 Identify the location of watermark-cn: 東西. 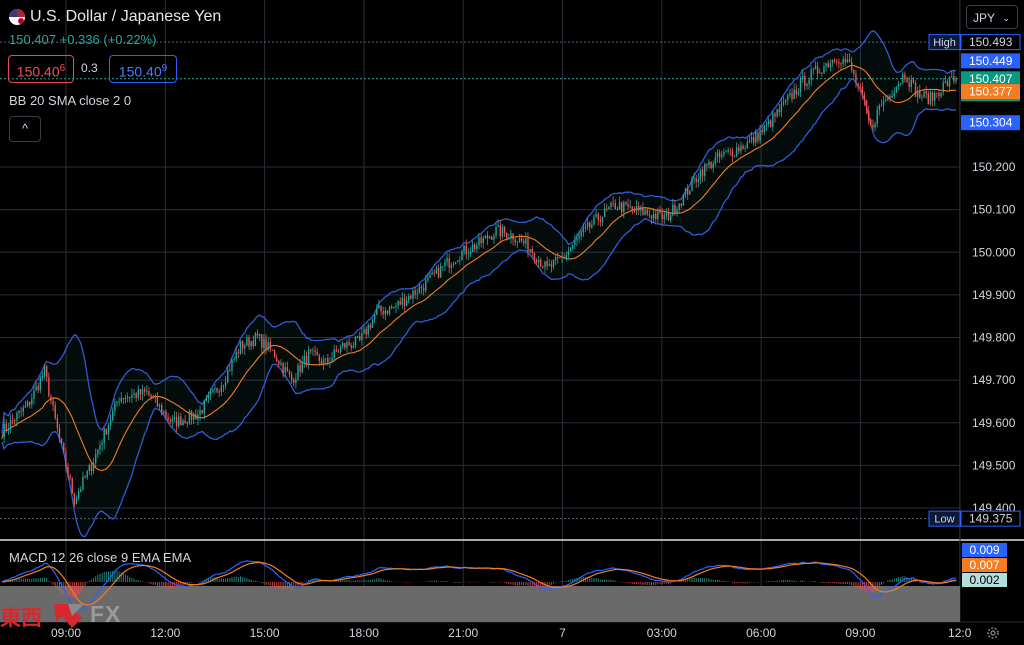
(21, 617).